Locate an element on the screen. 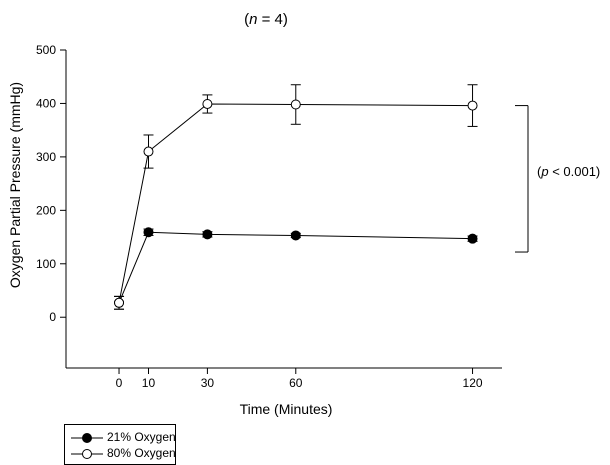 The image size is (610, 465). y-tick-label: 300 is located at coordinates (46, 157).